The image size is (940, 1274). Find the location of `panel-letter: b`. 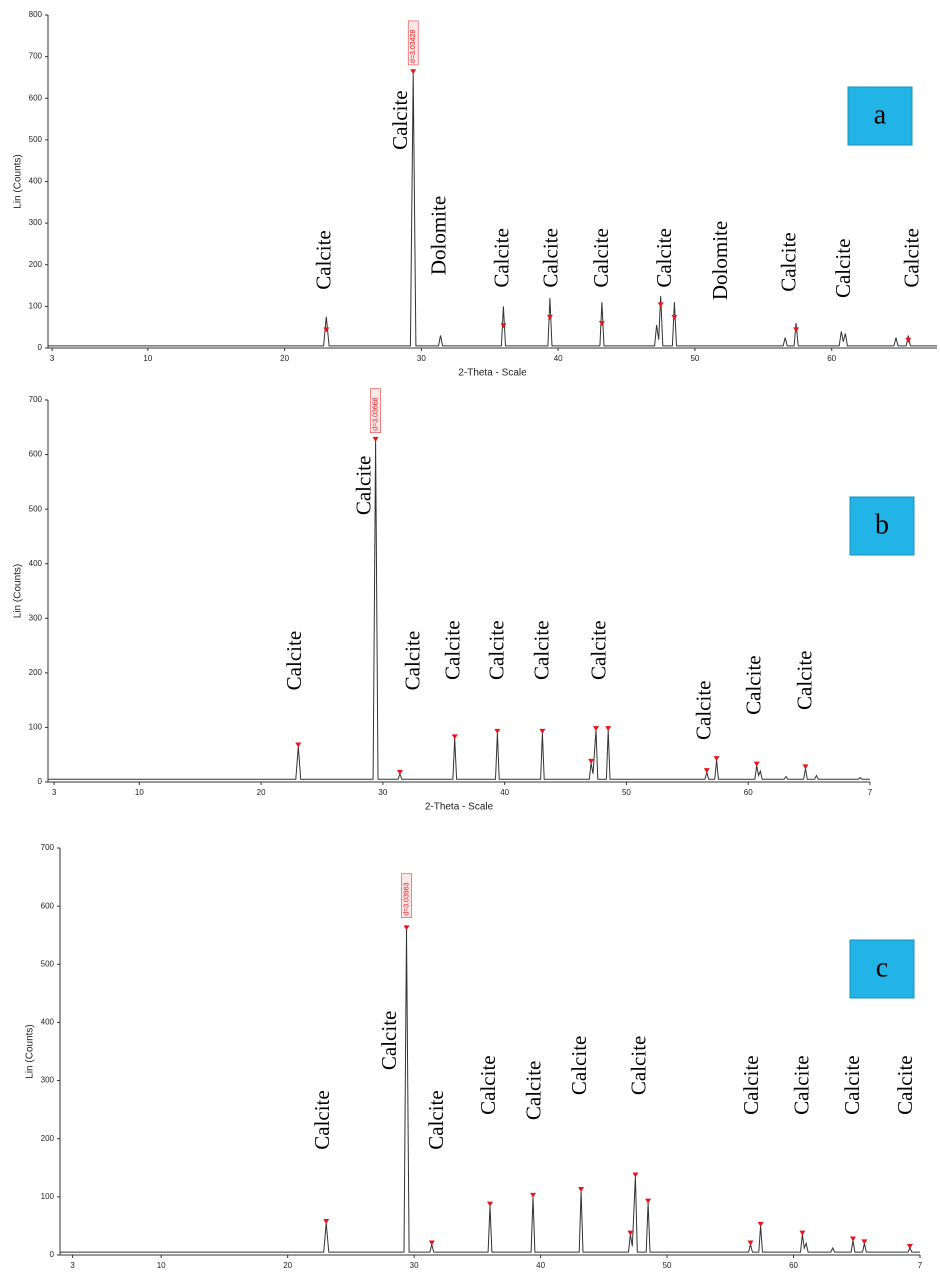

panel-letter: b is located at coordinates (882, 524).